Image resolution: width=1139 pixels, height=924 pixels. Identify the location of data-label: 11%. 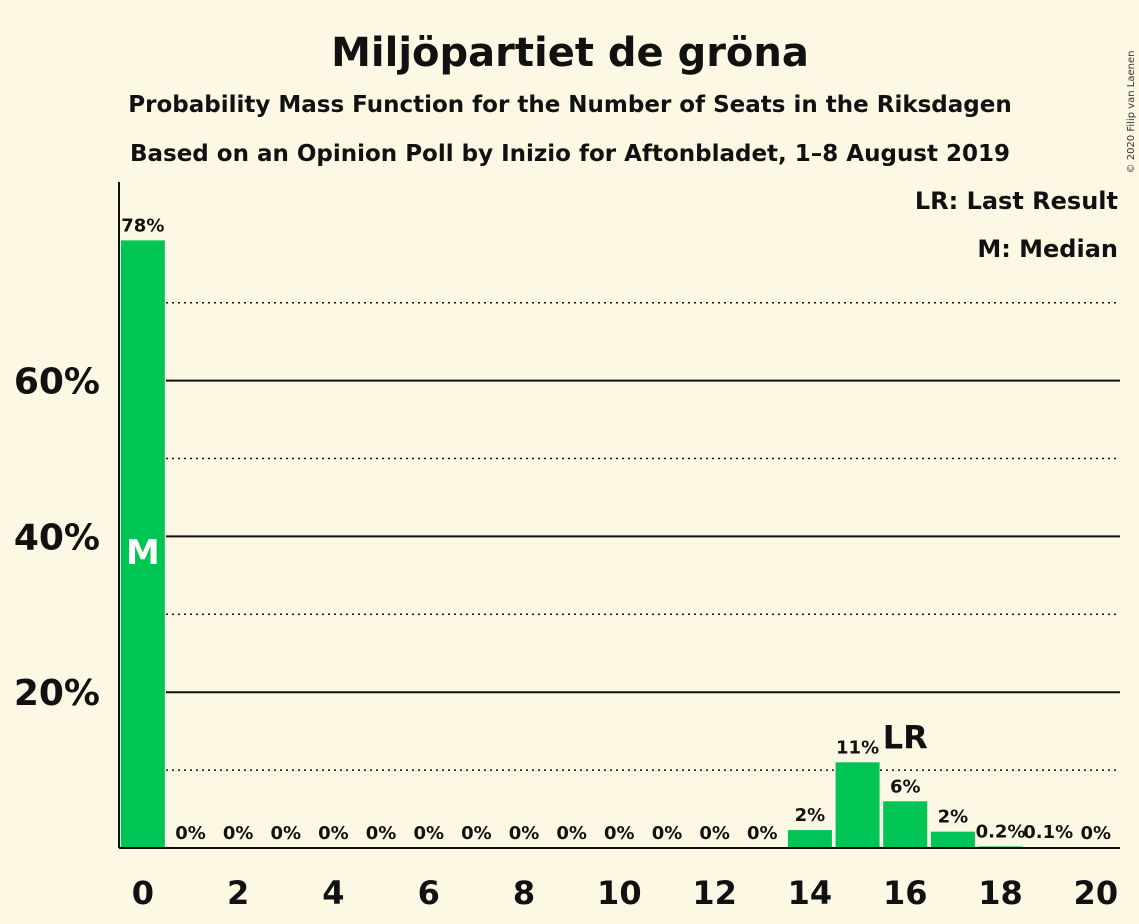
(857, 747).